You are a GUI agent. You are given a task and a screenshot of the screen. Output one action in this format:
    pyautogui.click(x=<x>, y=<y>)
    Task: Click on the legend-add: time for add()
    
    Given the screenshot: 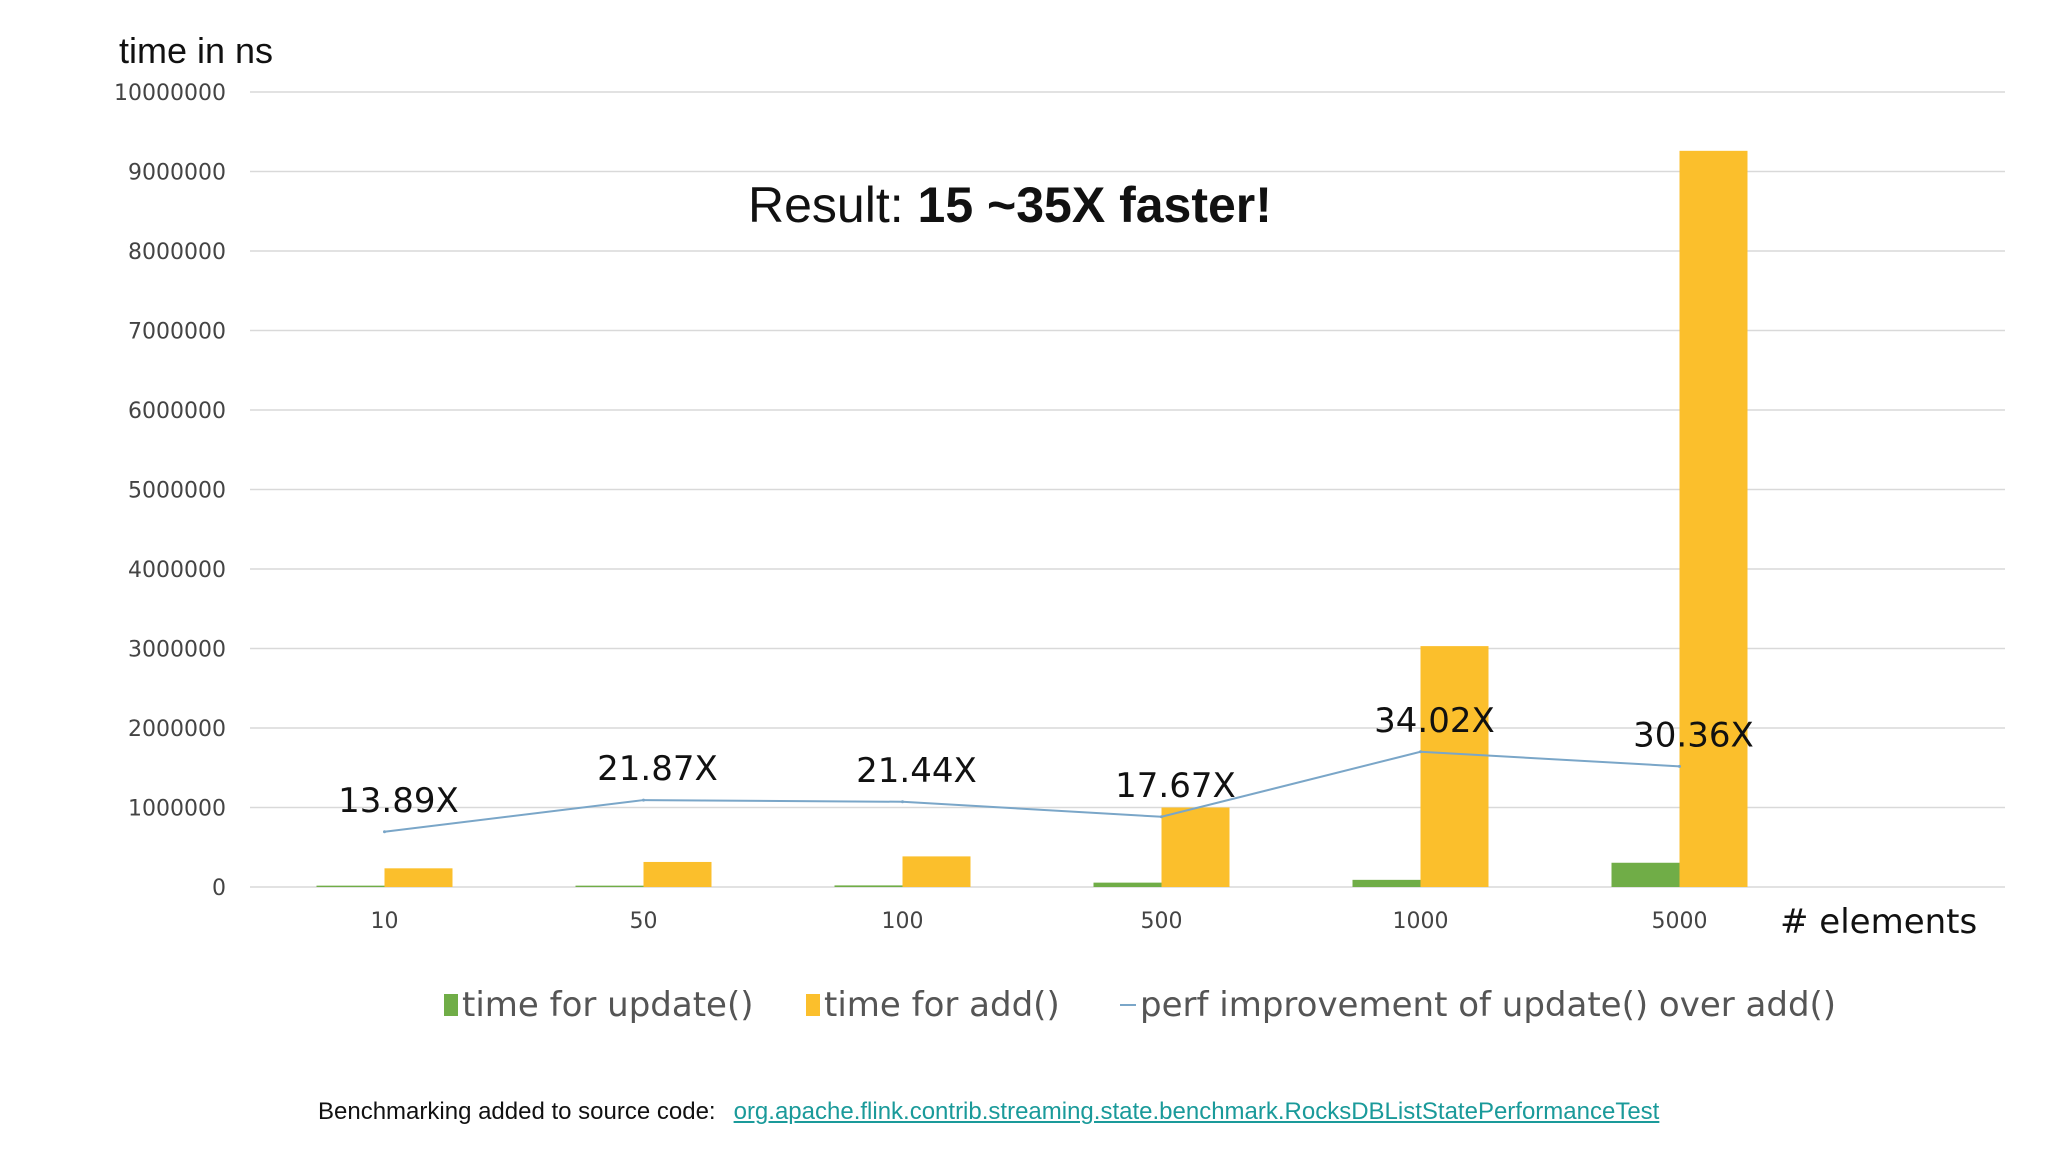 What is the action you would take?
    pyautogui.click(x=933, y=1005)
    